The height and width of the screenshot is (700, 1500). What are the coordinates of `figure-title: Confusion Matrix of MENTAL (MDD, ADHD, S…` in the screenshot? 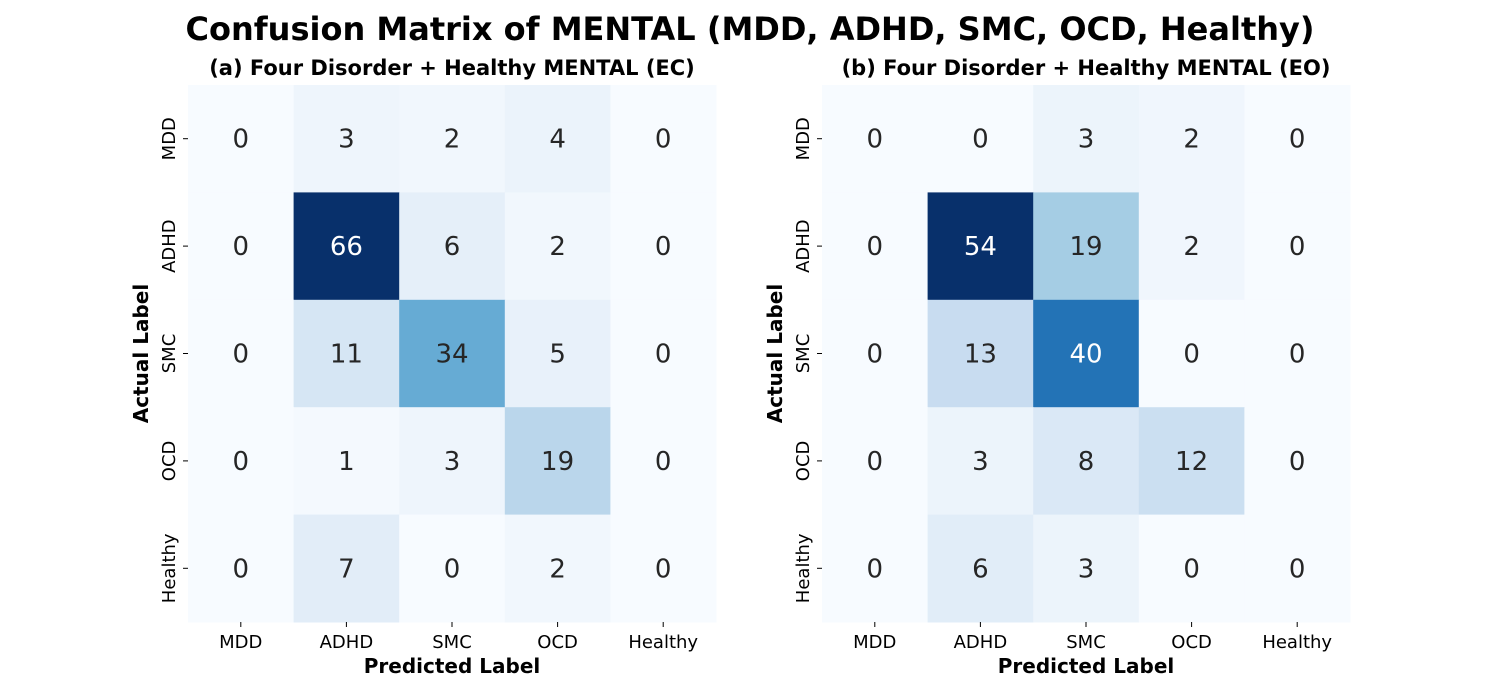 It's located at (750, 29).